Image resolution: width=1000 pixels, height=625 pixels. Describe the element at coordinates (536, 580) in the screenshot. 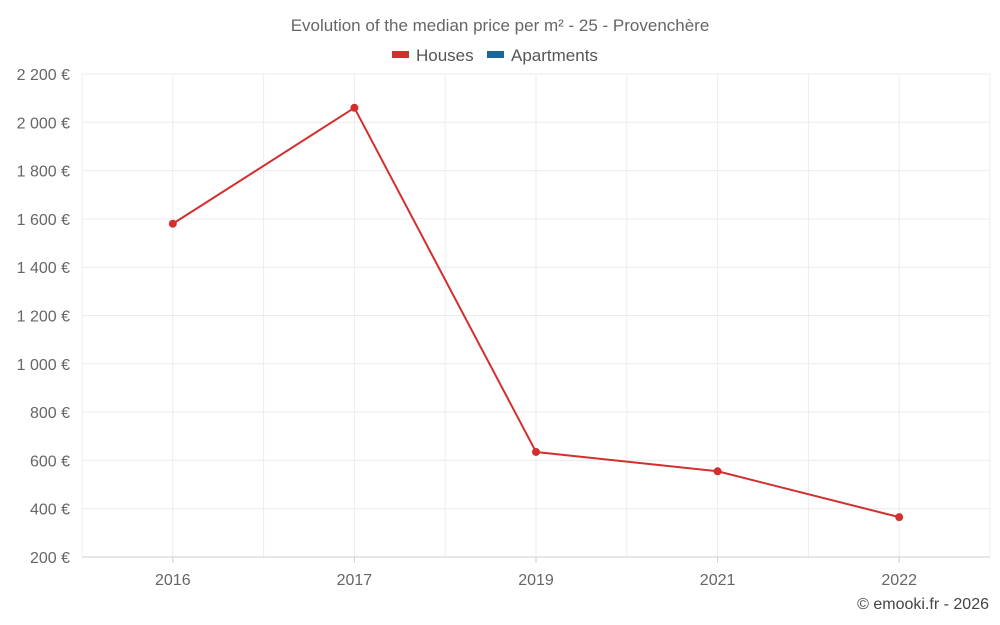

I see `x-tick-label: 2019` at that location.